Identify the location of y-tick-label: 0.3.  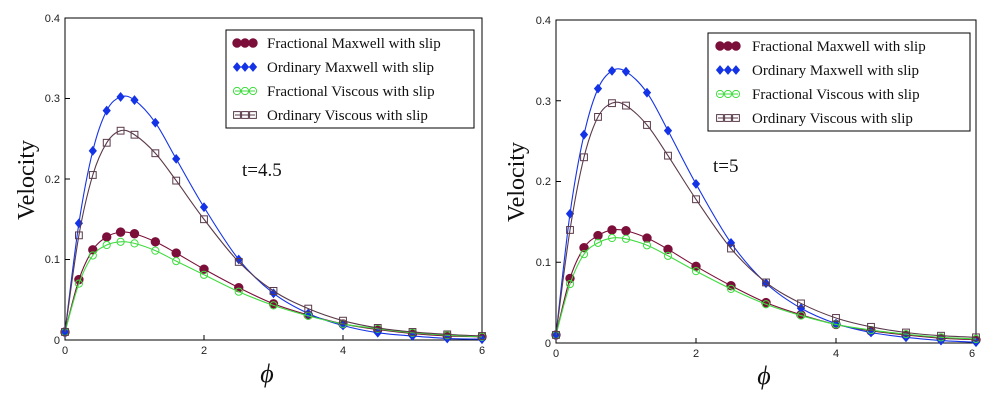
(543, 102).